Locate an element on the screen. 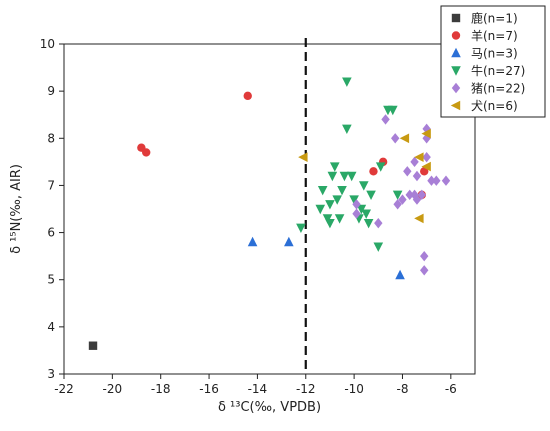 The height and width of the screenshot is (431, 550). x-tick-label: -12 is located at coordinates (306, 389).